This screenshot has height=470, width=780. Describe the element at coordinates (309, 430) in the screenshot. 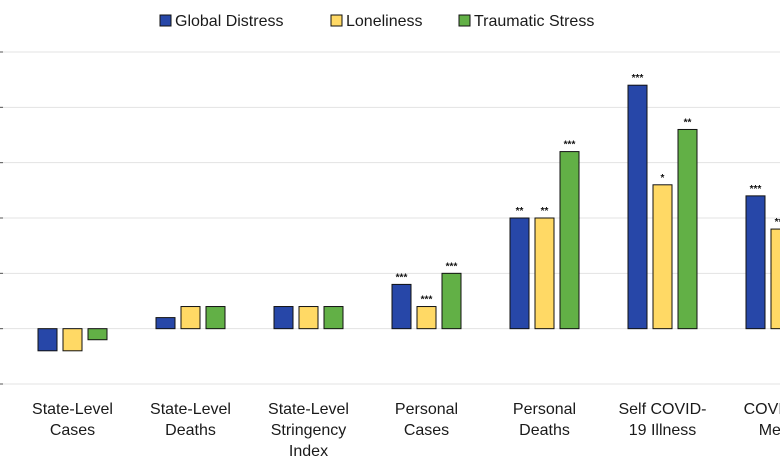

I see `category-label: Stringency` at that location.